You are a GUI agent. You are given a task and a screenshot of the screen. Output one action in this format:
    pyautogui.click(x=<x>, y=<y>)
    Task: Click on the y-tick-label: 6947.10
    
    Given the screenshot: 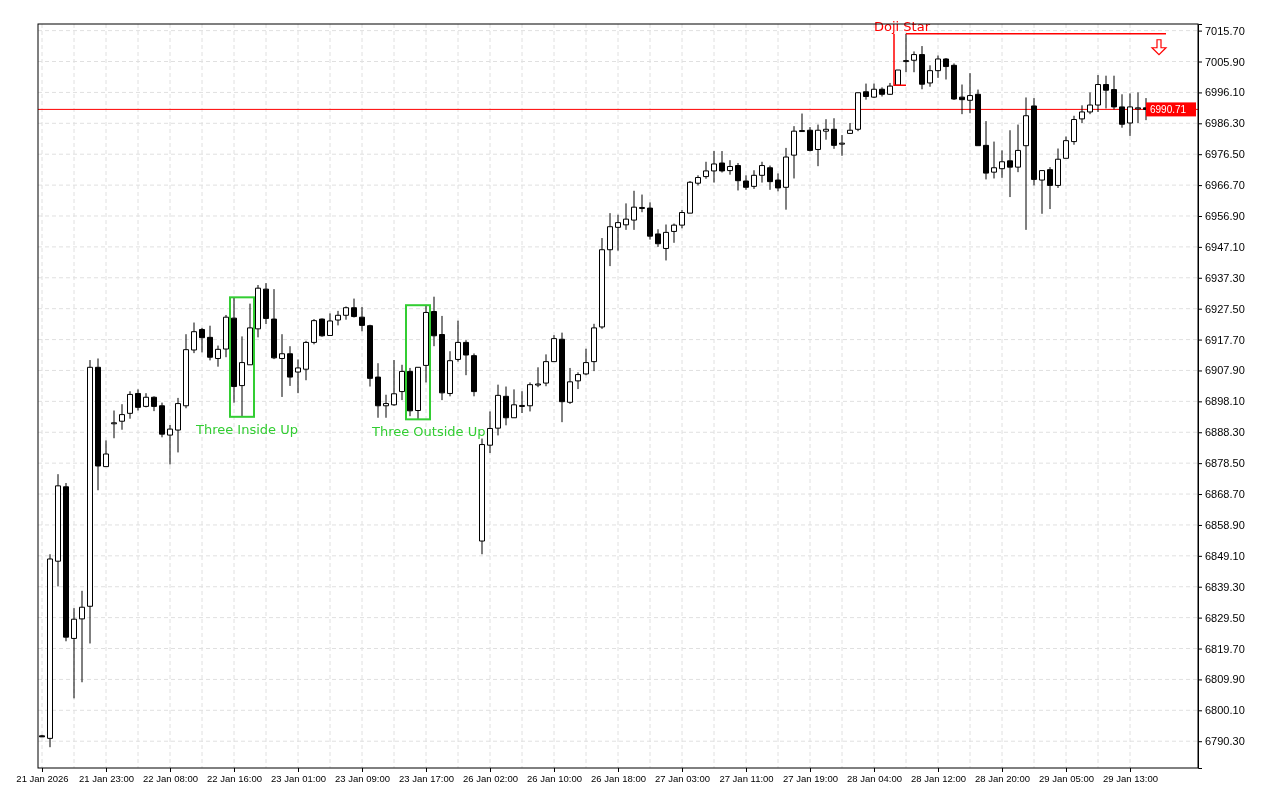 What is the action you would take?
    pyautogui.click(x=1225, y=246)
    